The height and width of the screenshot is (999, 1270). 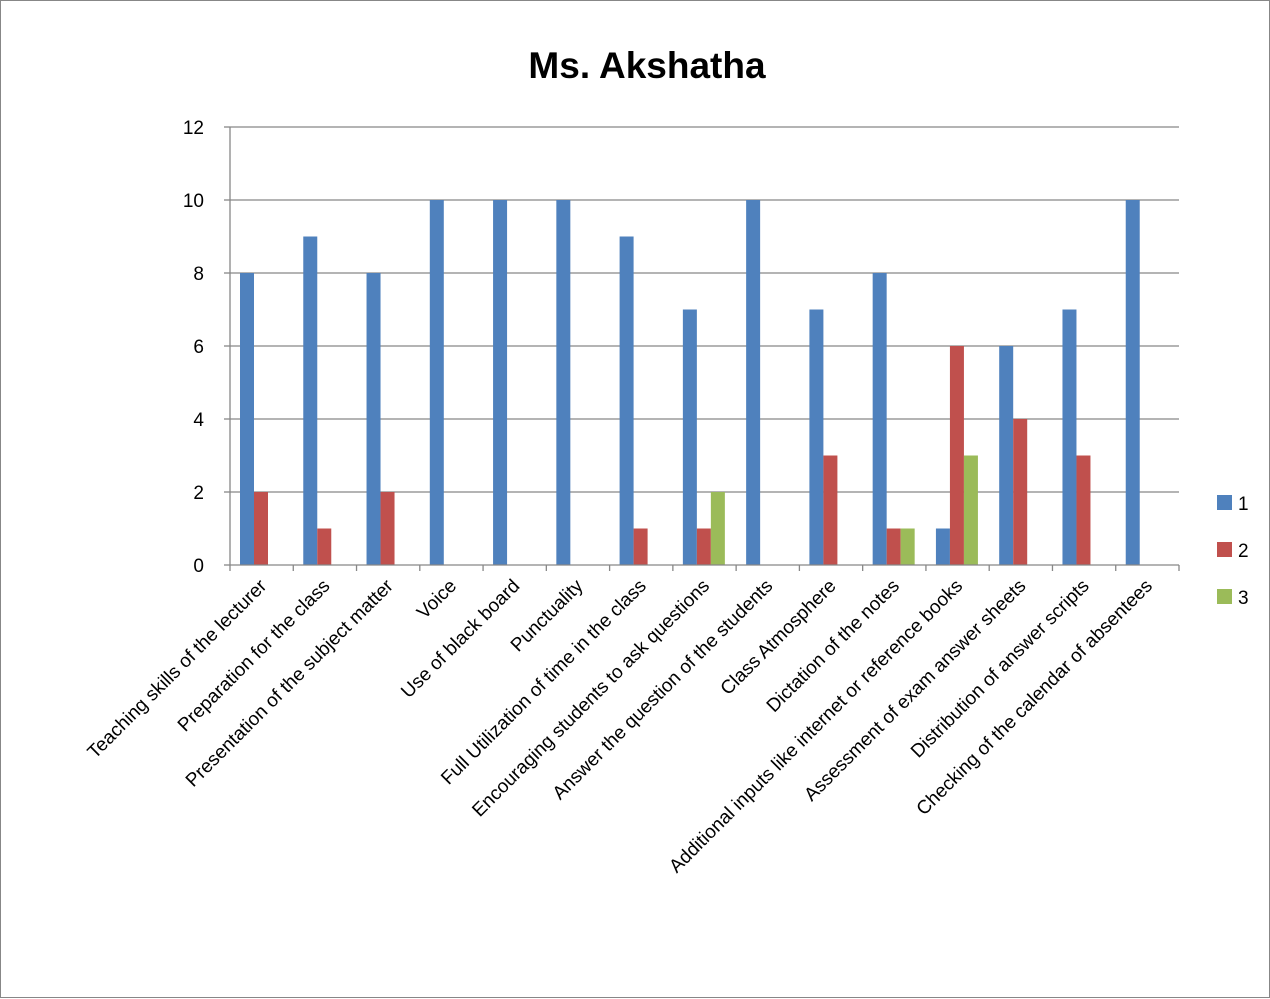 I want to click on y-tick-label: 4, so click(x=198, y=420).